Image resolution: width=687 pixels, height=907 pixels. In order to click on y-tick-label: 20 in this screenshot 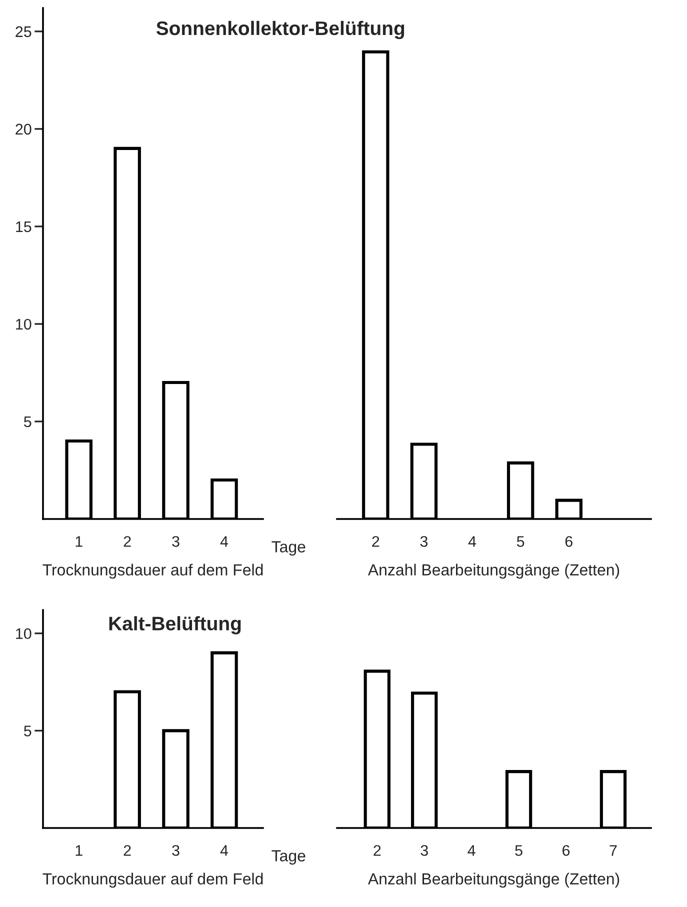, I will do `click(24, 129)`.